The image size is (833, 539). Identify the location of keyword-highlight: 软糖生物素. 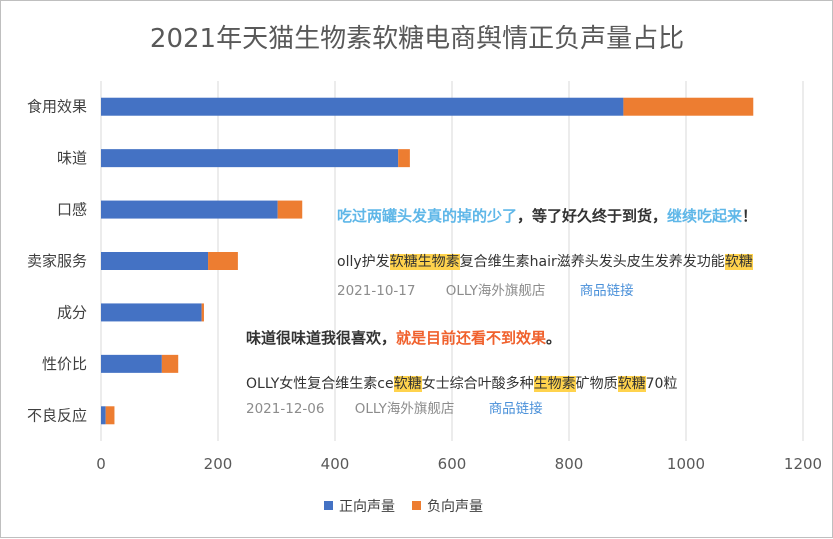
(424, 262).